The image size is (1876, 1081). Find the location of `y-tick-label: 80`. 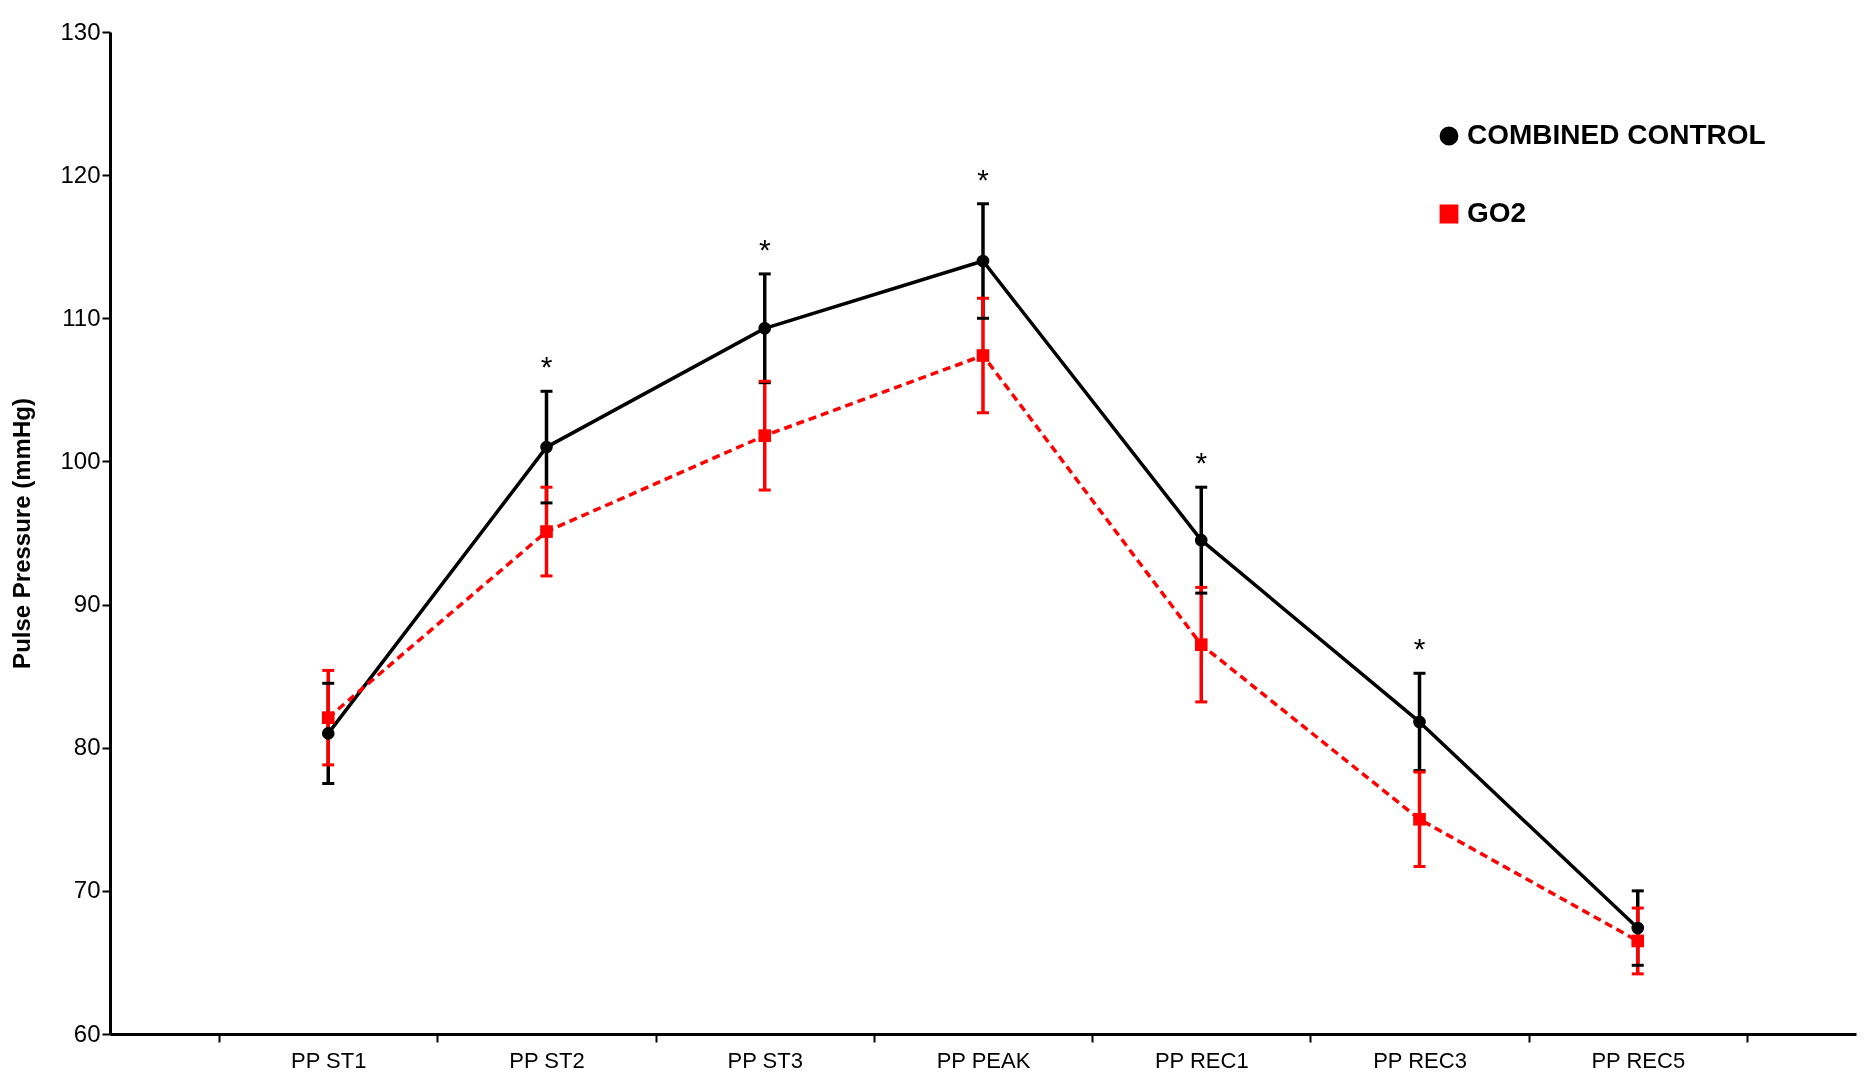

y-tick-label: 80 is located at coordinates (87, 747).